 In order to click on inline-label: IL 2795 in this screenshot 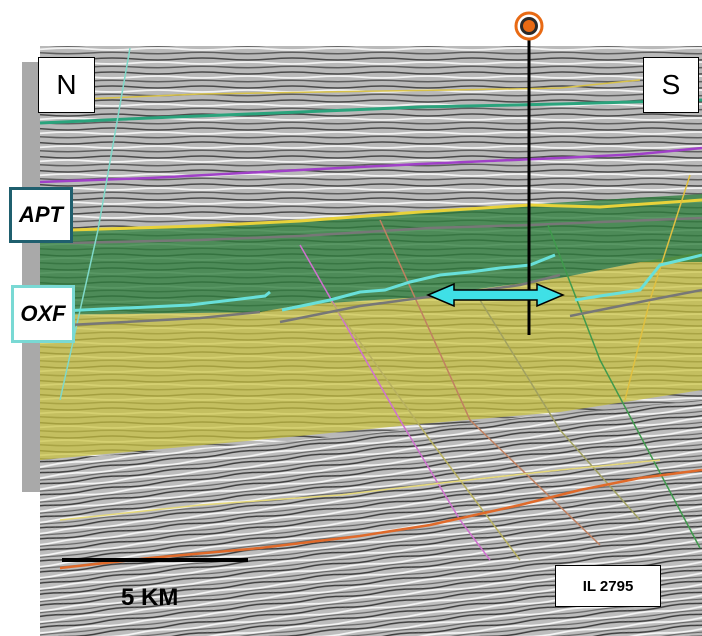, I will do `click(608, 586)`.